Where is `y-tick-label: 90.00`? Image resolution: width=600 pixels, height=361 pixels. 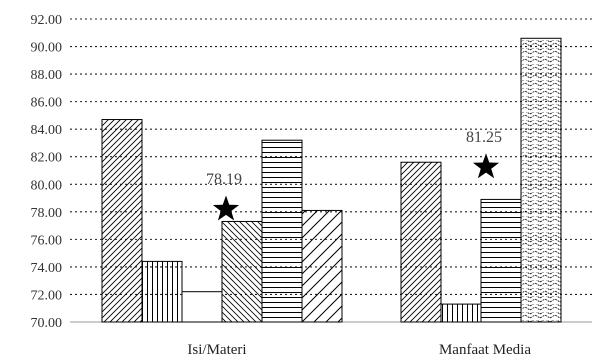 y-tick-label: 90.00 is located at coordinates (47, 48).